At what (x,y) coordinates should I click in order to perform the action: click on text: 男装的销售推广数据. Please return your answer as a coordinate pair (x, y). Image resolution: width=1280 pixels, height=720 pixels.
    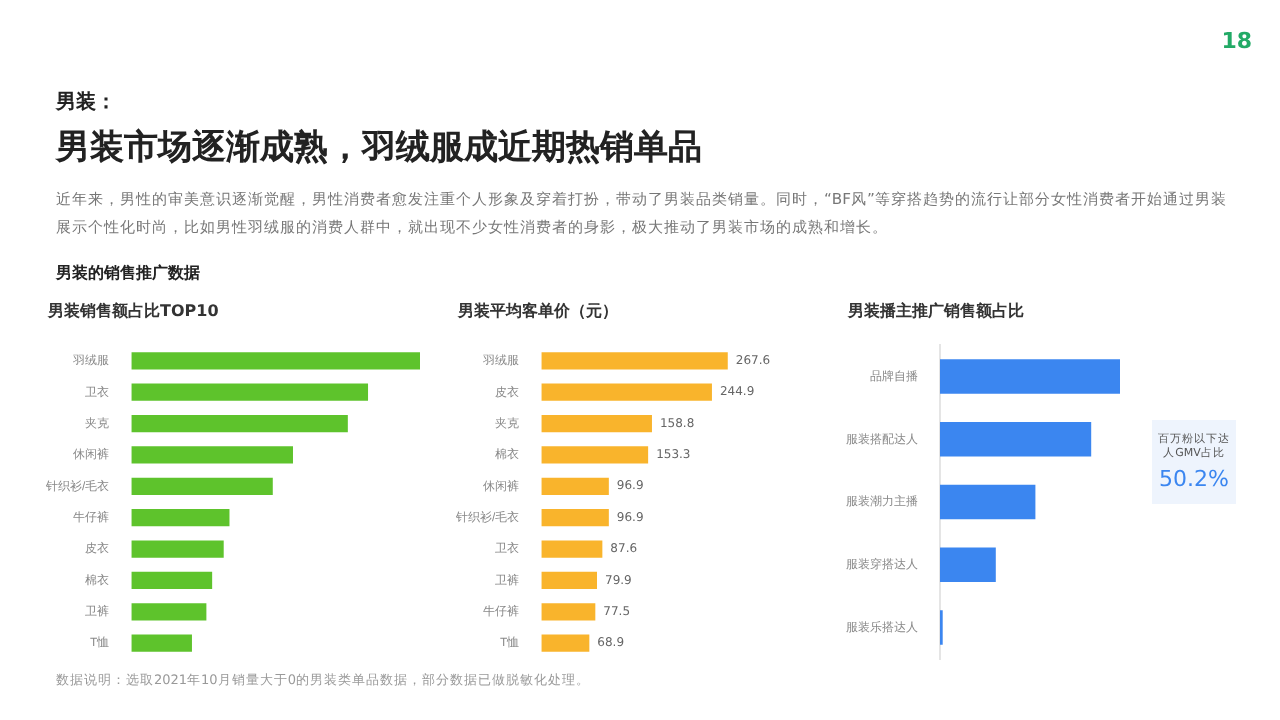
    Looking at the image, I should click on (128, 273).